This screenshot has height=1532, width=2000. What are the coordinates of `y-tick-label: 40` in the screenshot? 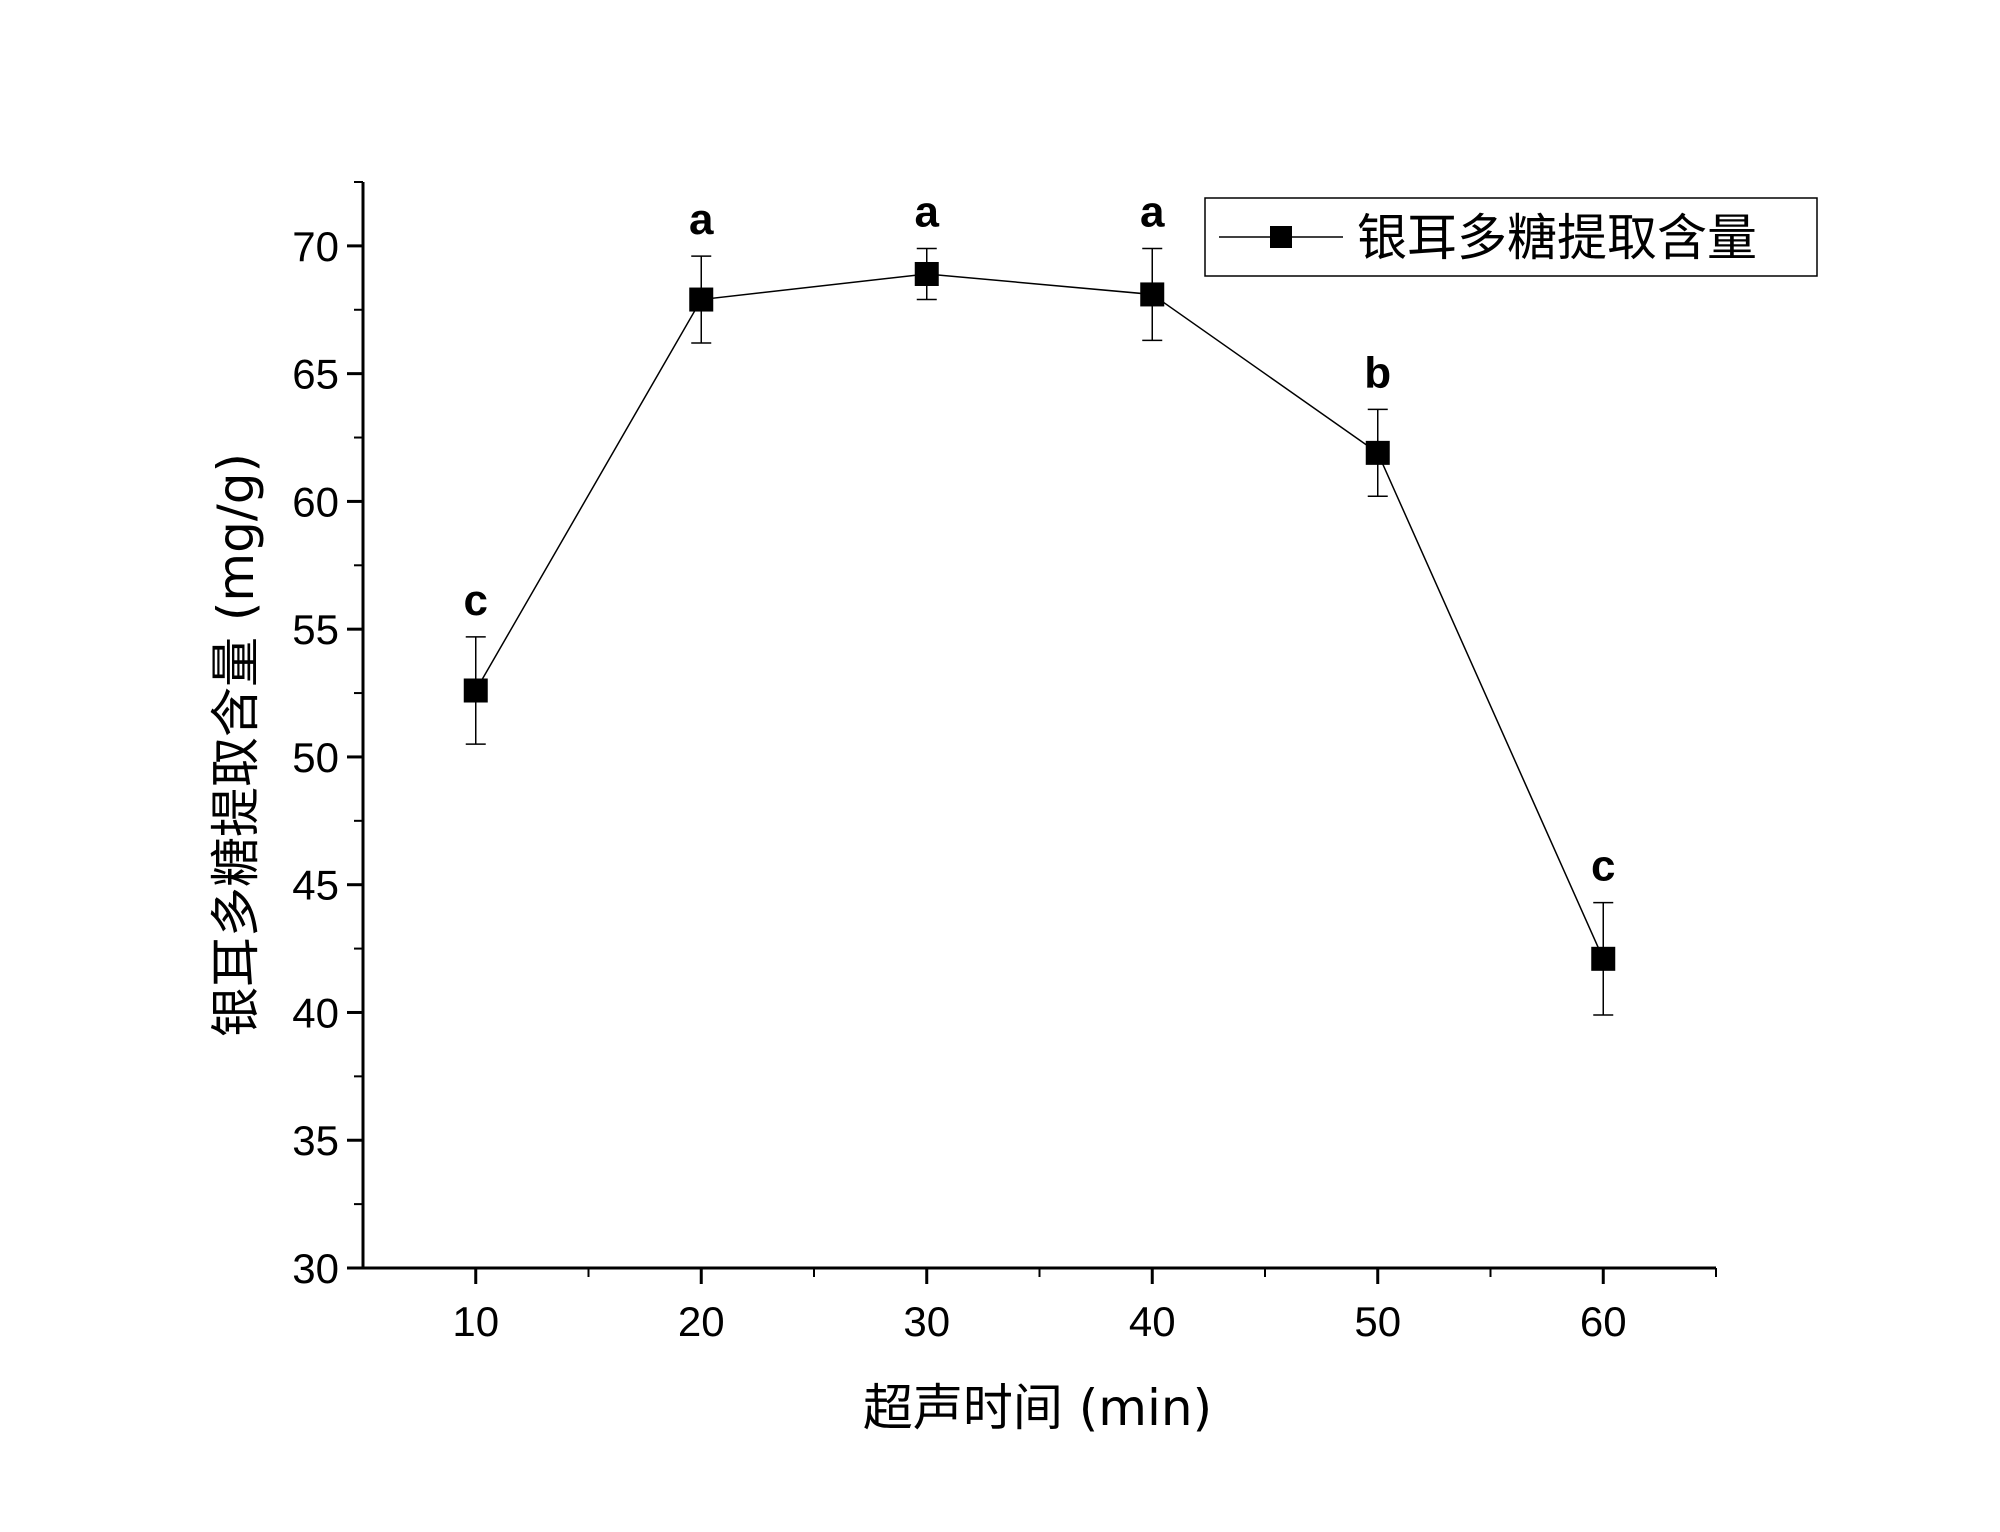 It's located at (315, 1012).